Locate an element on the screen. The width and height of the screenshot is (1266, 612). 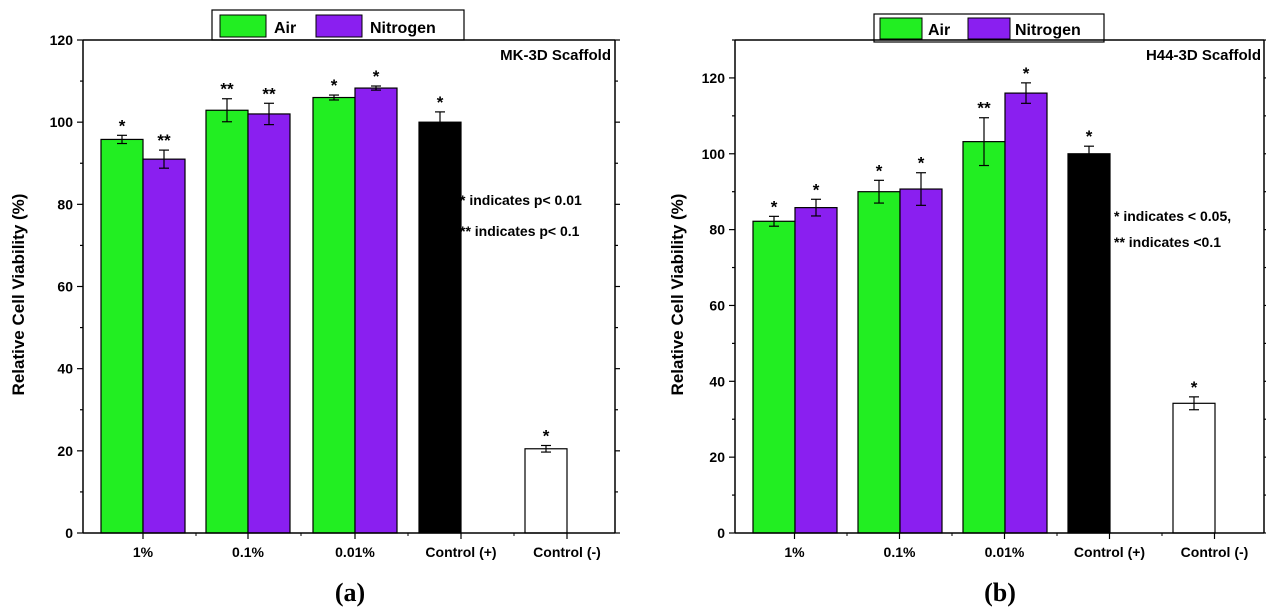
significance-note: * indicates p< 0.01 is located at coordinates (521, 200).